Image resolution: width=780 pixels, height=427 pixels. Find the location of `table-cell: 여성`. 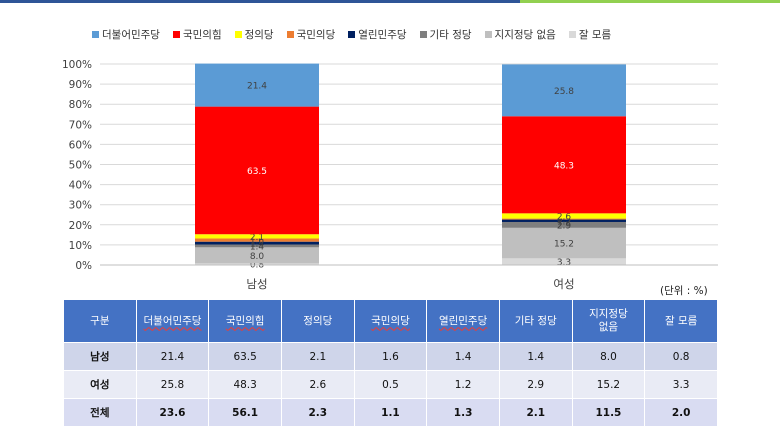

table-cell: 여성 is located at coordinates (100, 384).